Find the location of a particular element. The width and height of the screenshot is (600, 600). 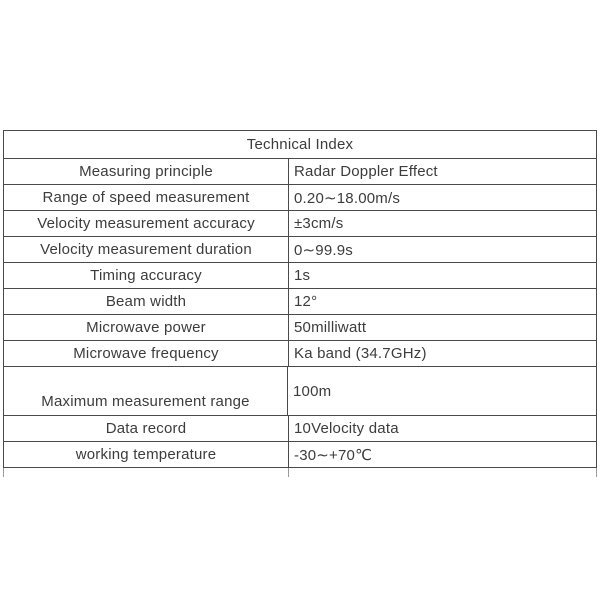

spec-label: working temperature is located at coordinates (146, 454).